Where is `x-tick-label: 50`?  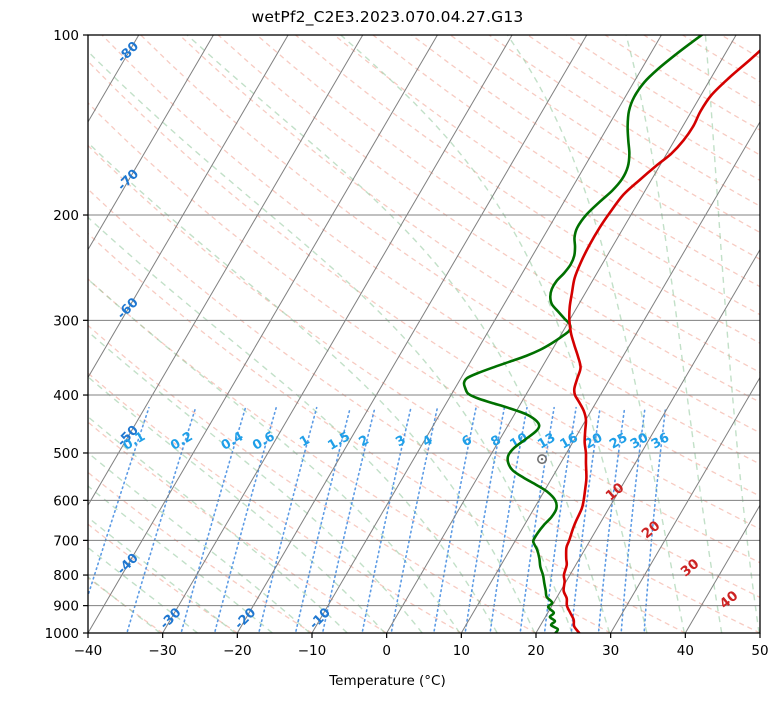
x-tick-label: 50 is located at coordinates (759, 651).